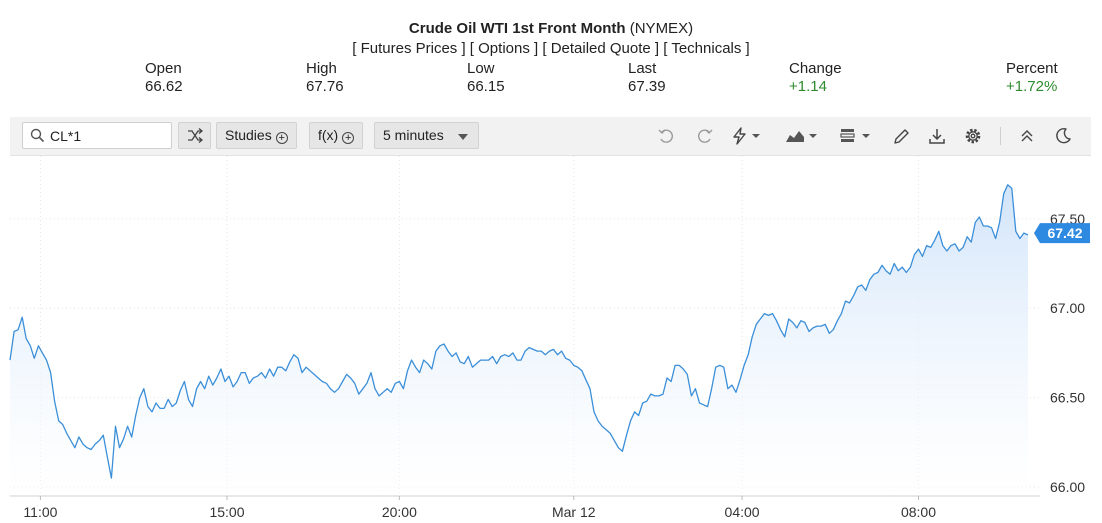 This screenshot has height=523, width=1102. What do you see at coordinates (1027, 136) in the screenshot?
I see `collapse-icon` at bounding box center [1027, 136].